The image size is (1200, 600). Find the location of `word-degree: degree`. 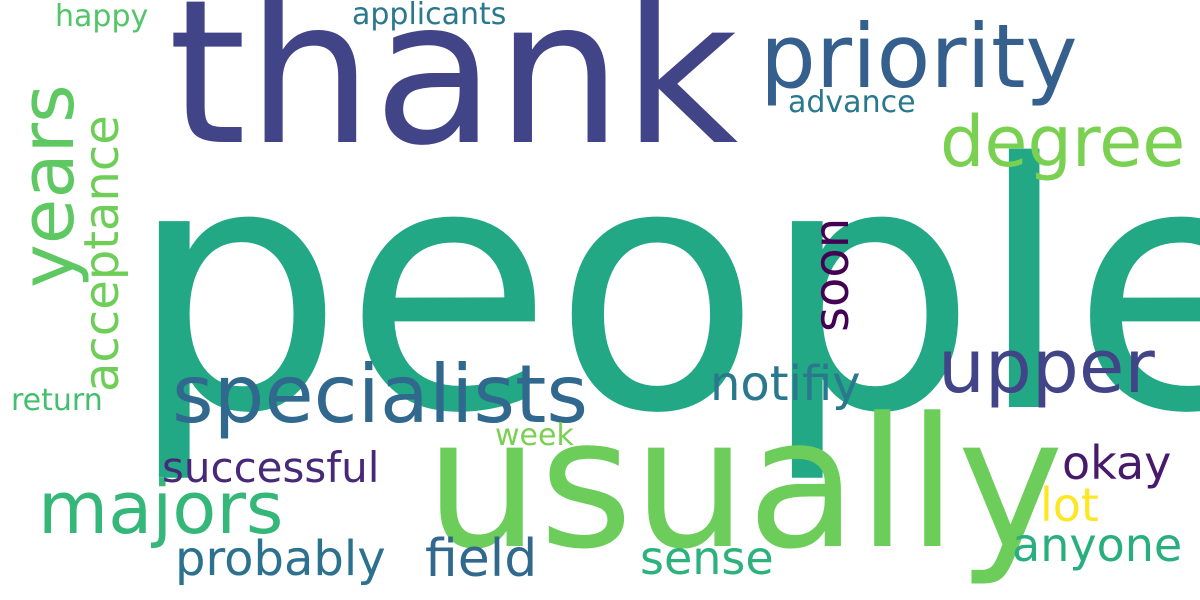

word-degree: degree is located at coordinates (1063, 142).